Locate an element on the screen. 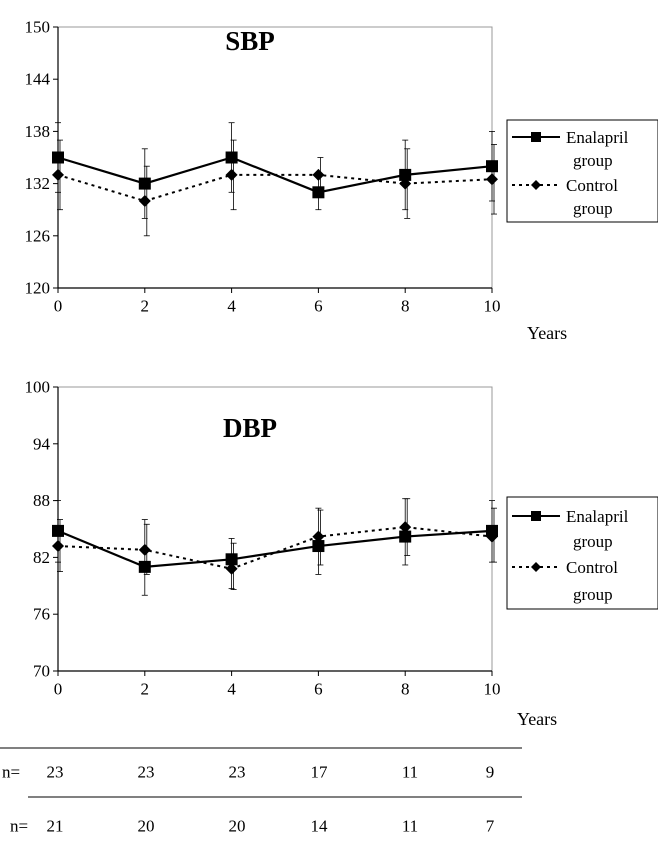 This screenshot has height=857, width=658. dbp-legend-enalapril-marker is located at coordinates (536, 516).